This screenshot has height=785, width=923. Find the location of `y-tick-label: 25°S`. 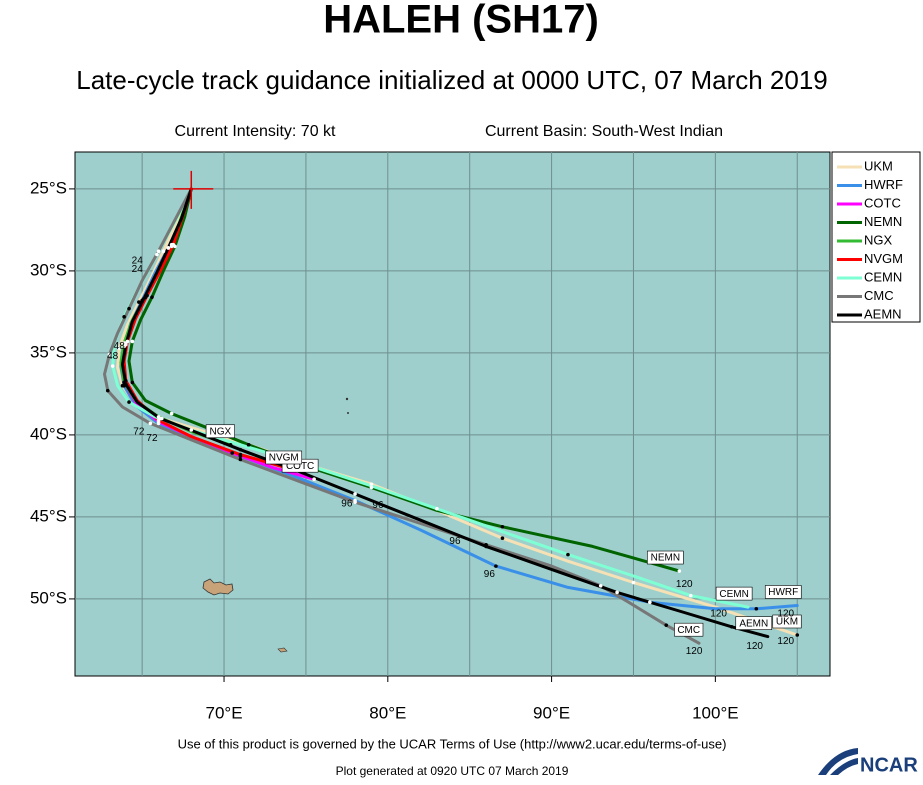

y-tick-label: 25°S is located at coordinates (48, 187).